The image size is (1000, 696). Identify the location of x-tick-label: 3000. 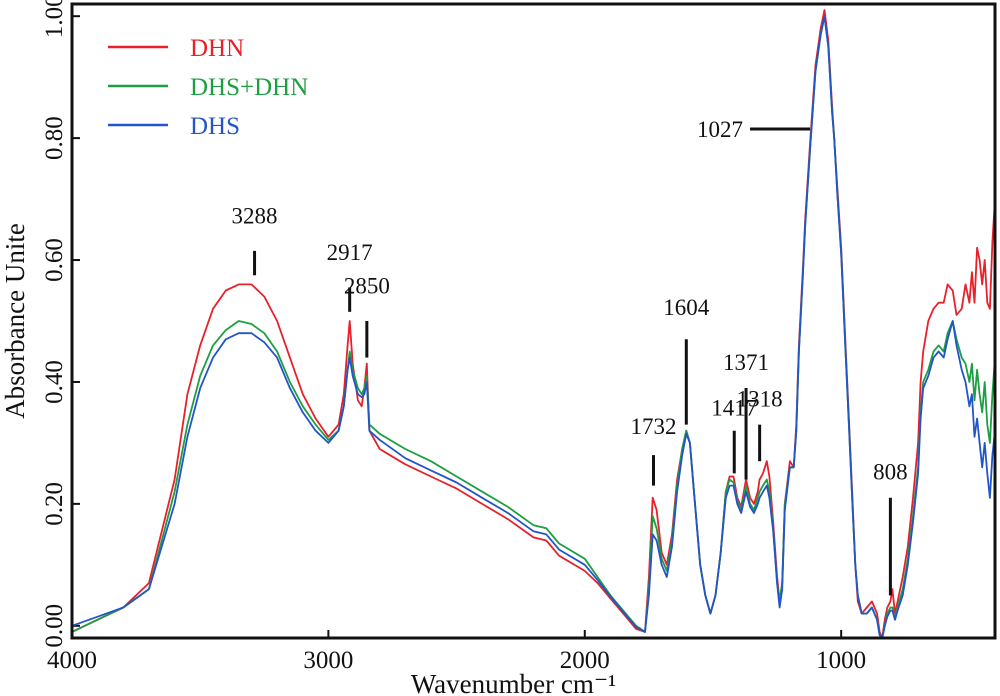
(328, 660).